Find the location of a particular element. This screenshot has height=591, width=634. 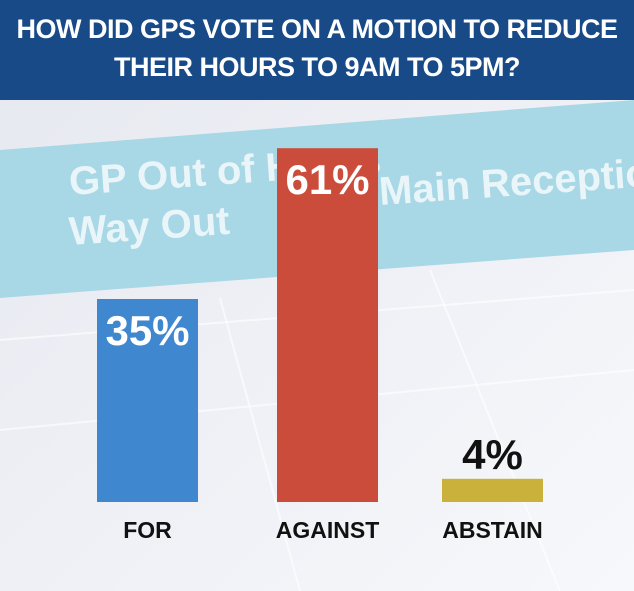

value-label: 61% is located at coordinates (327, 179).